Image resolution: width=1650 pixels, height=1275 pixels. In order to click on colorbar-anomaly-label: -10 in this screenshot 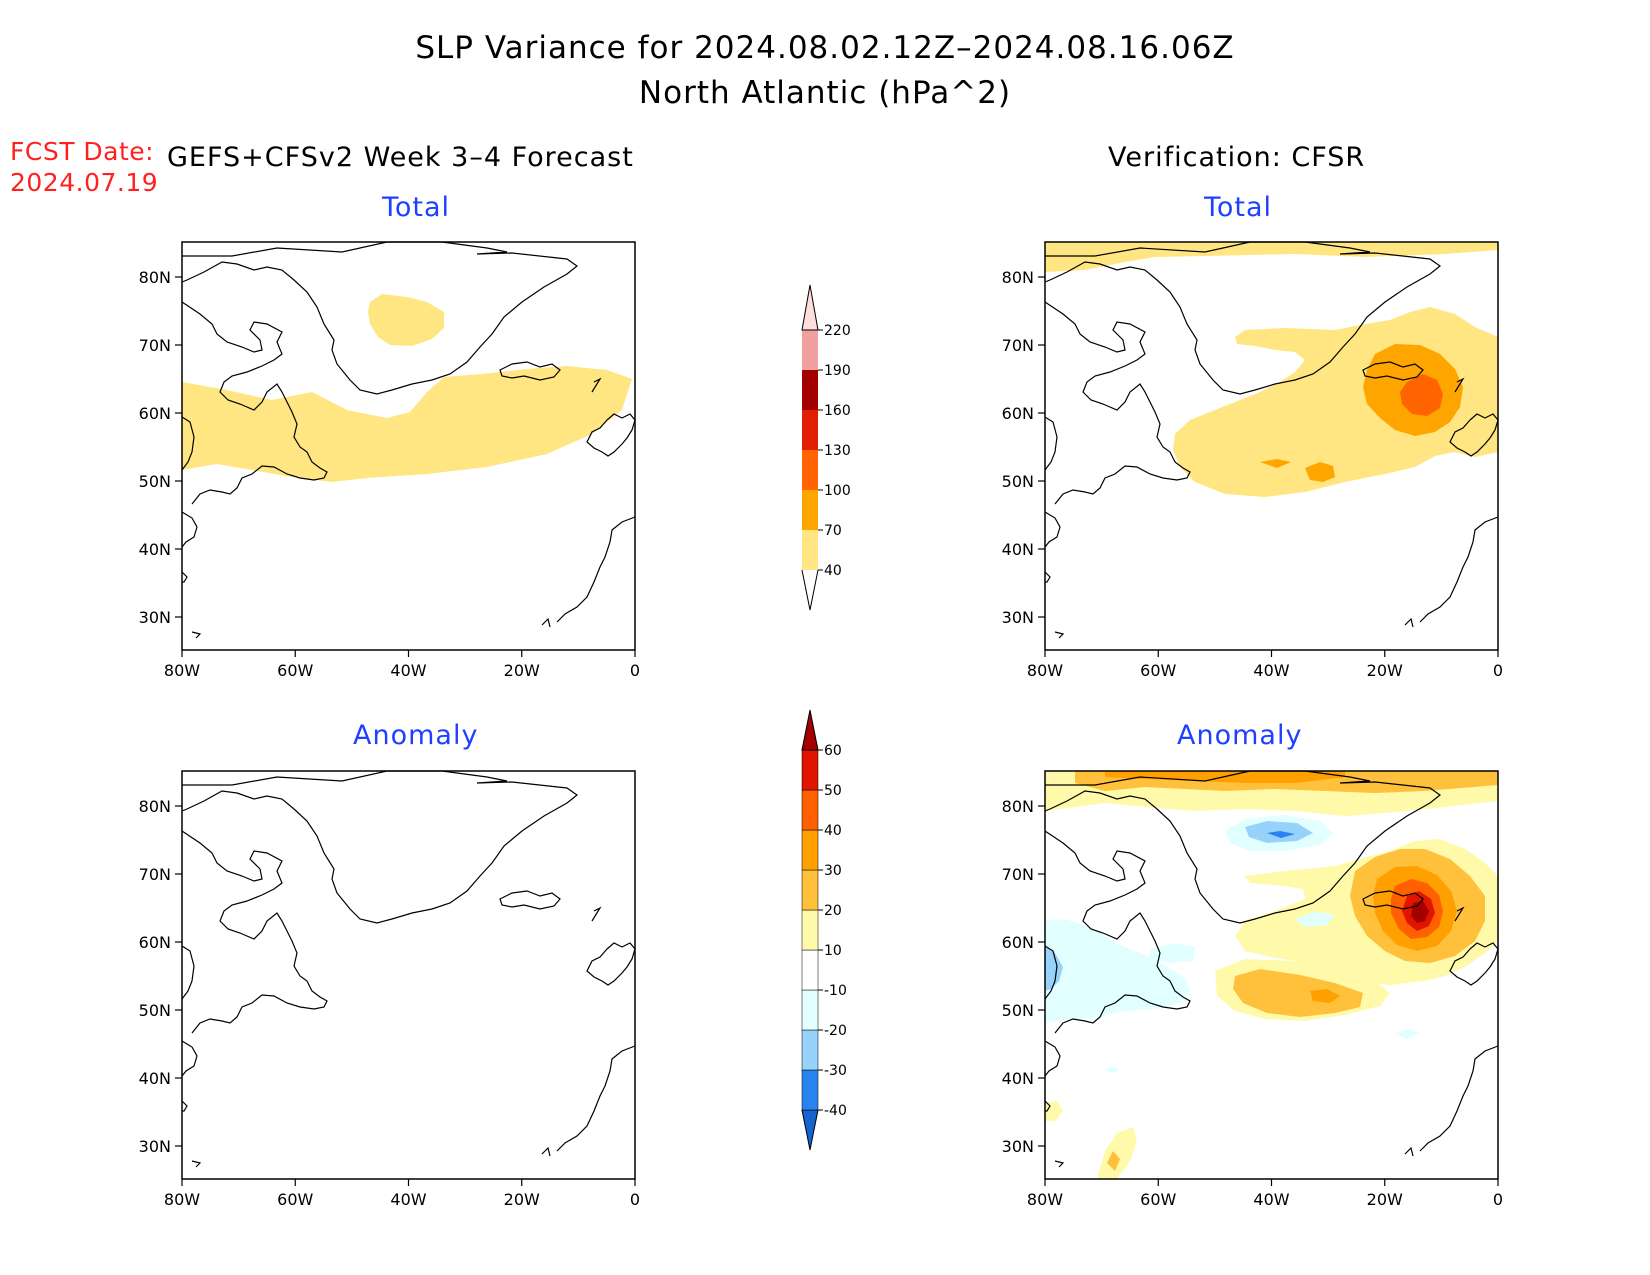, I will do `click(835, 991)`.